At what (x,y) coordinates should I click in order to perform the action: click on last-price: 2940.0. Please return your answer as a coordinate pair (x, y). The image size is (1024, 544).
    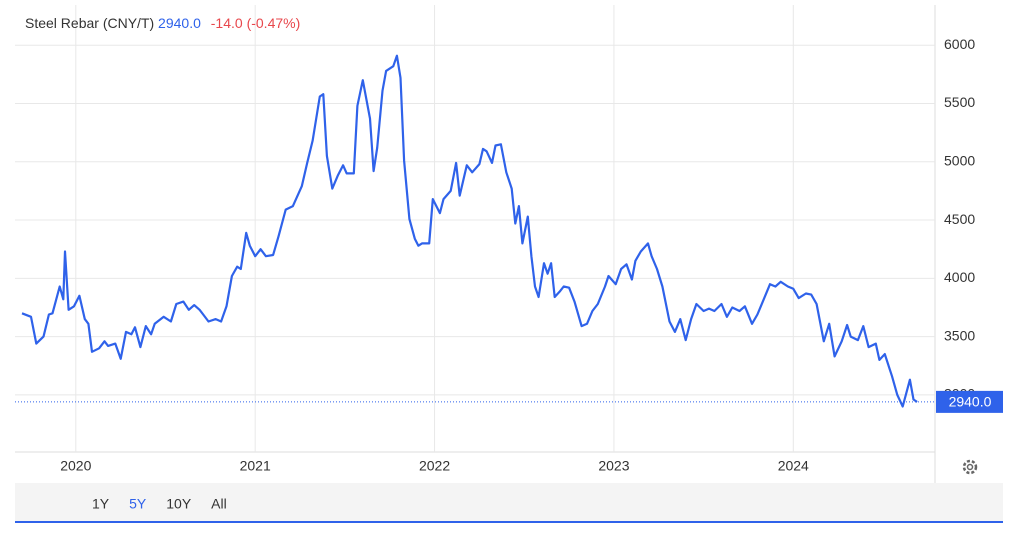
    Looking at the image, I should click on (179, 23).